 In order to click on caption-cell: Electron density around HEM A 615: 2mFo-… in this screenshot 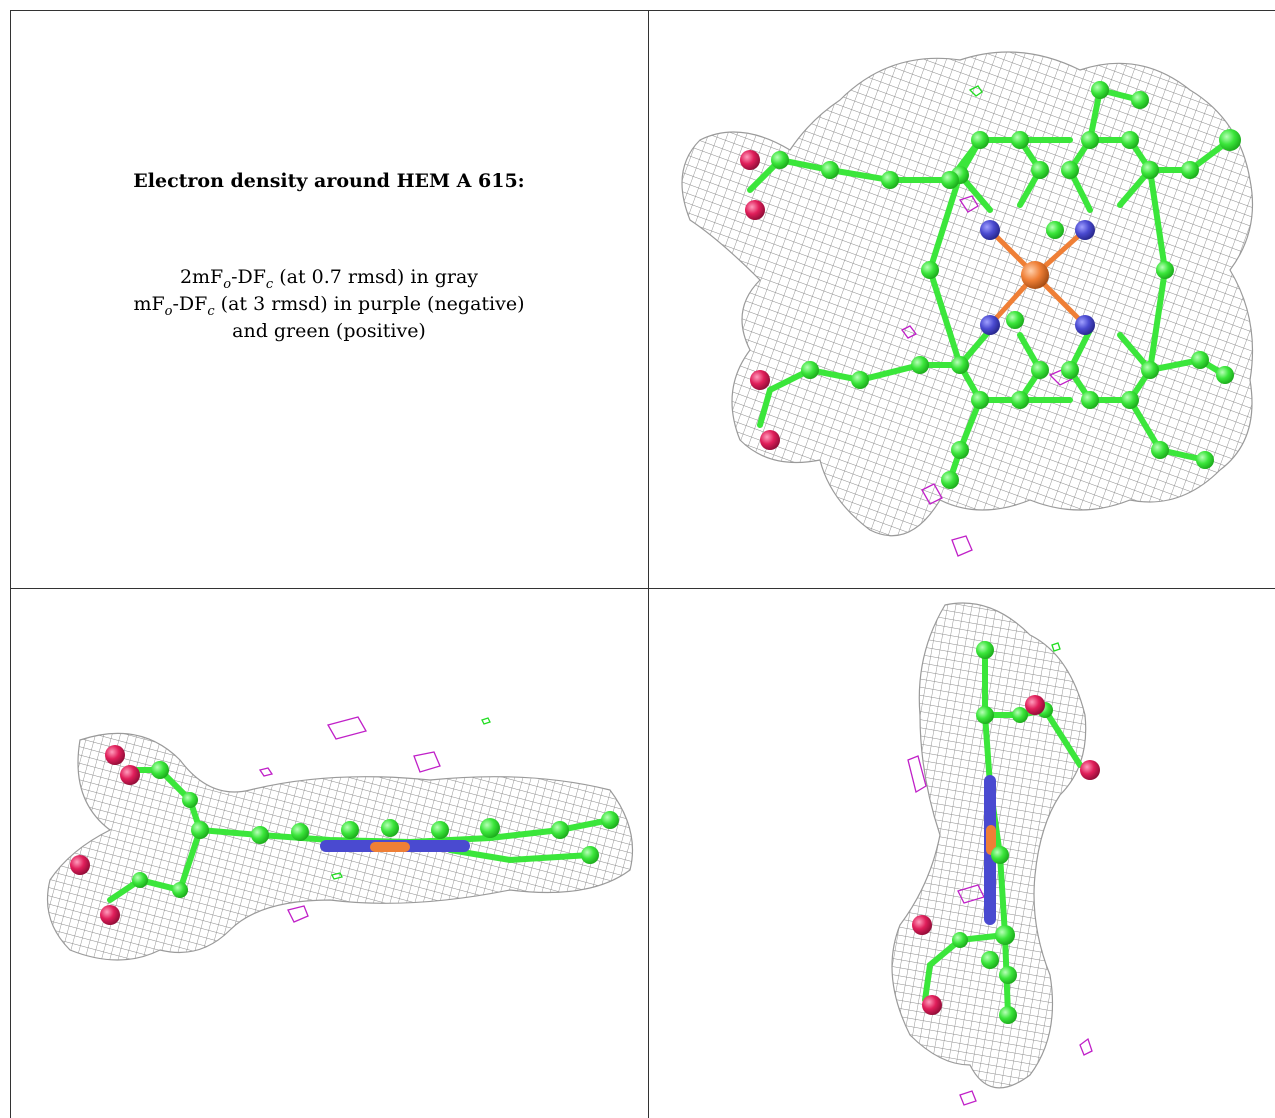, I will do `click(329, 257)`.